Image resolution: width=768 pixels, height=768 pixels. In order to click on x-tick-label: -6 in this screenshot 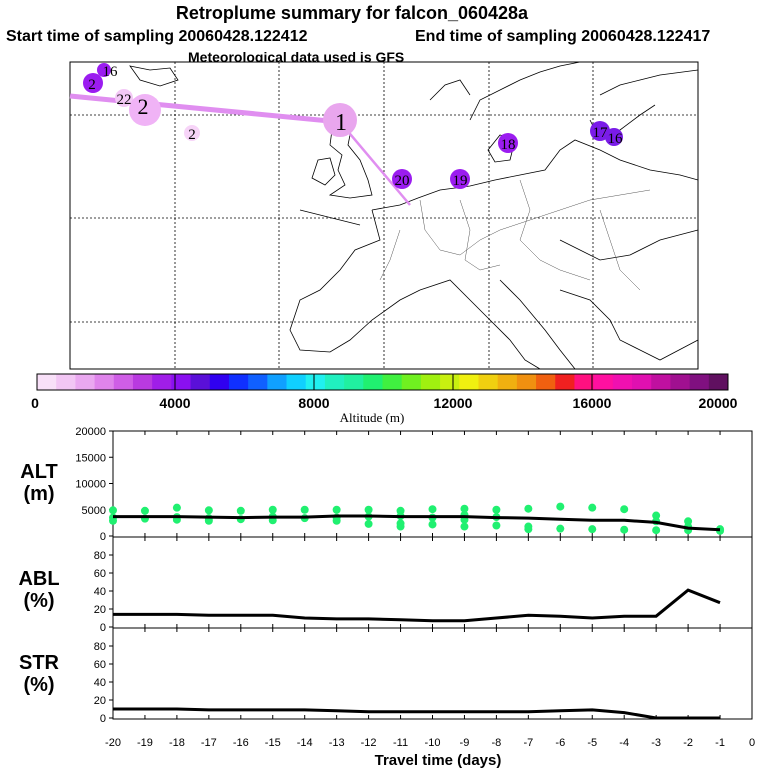, I will do `click(560, 743)`.